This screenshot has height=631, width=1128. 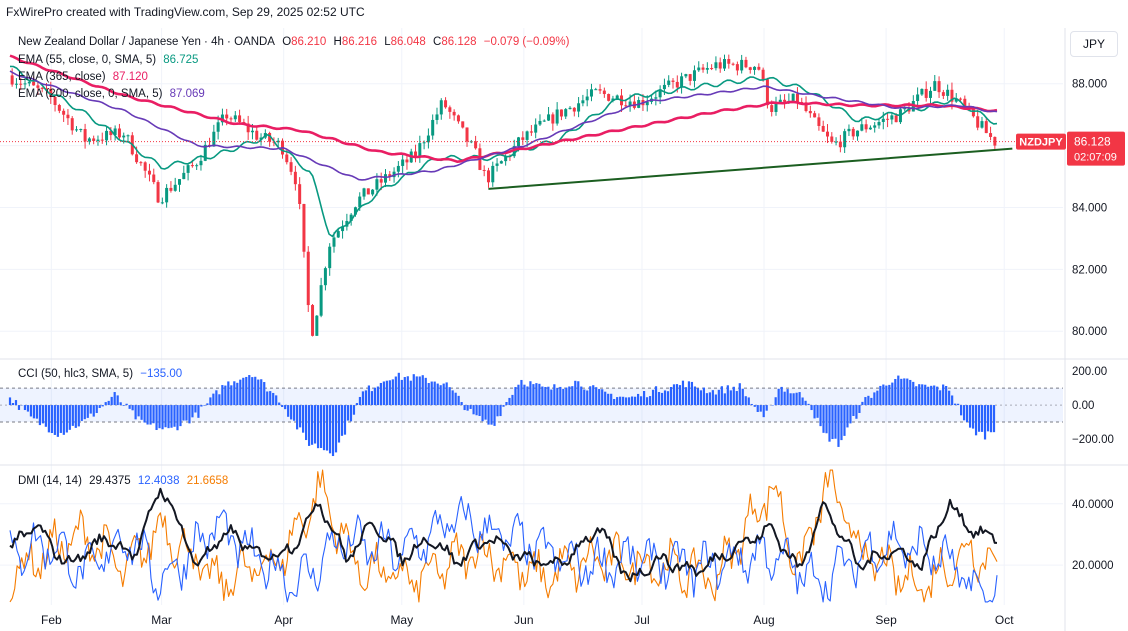 I want to click on dmi-y-tick-label: 40.0000, so click(x=1093, y=505).